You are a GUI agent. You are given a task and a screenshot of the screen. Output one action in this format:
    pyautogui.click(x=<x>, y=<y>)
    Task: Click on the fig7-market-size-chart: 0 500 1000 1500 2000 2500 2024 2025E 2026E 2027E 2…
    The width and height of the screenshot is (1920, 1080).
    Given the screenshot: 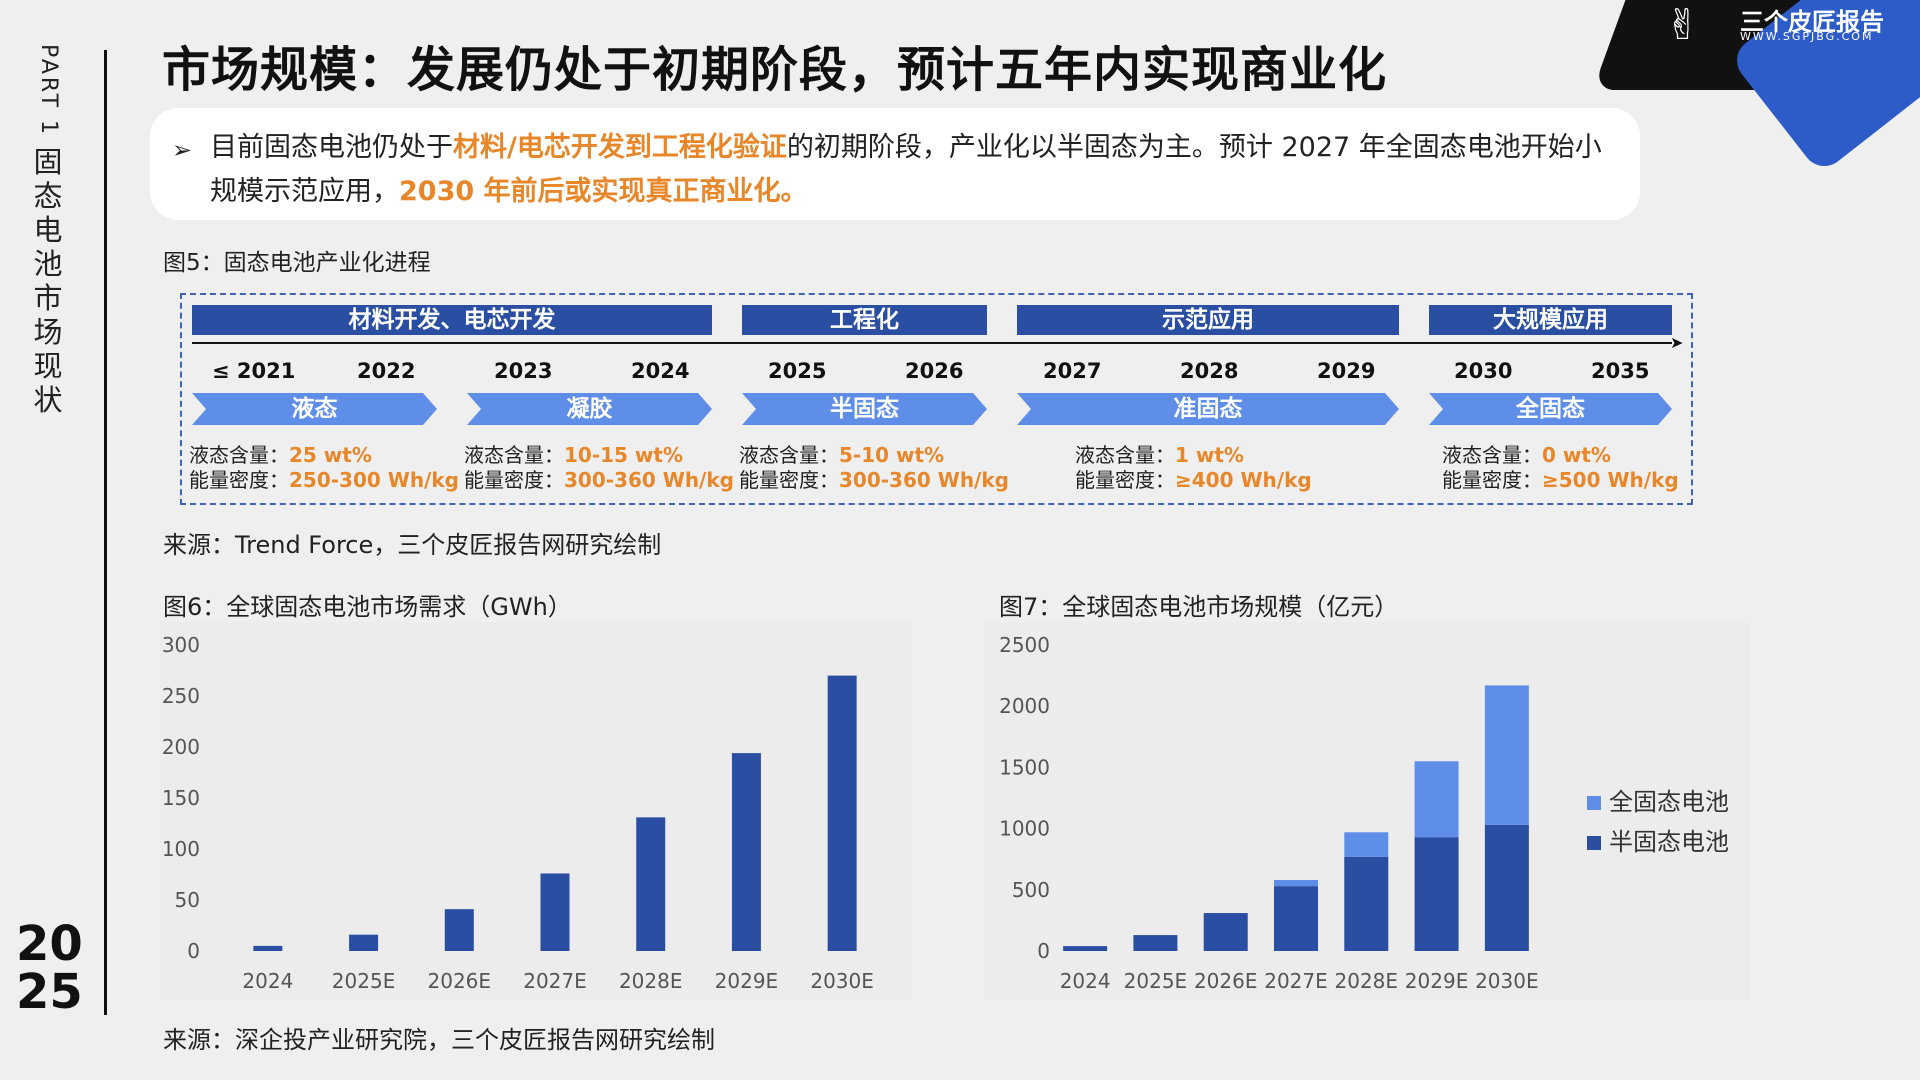 What is the action you would take?
    pyautogui.click(x=1269, y=813)
    